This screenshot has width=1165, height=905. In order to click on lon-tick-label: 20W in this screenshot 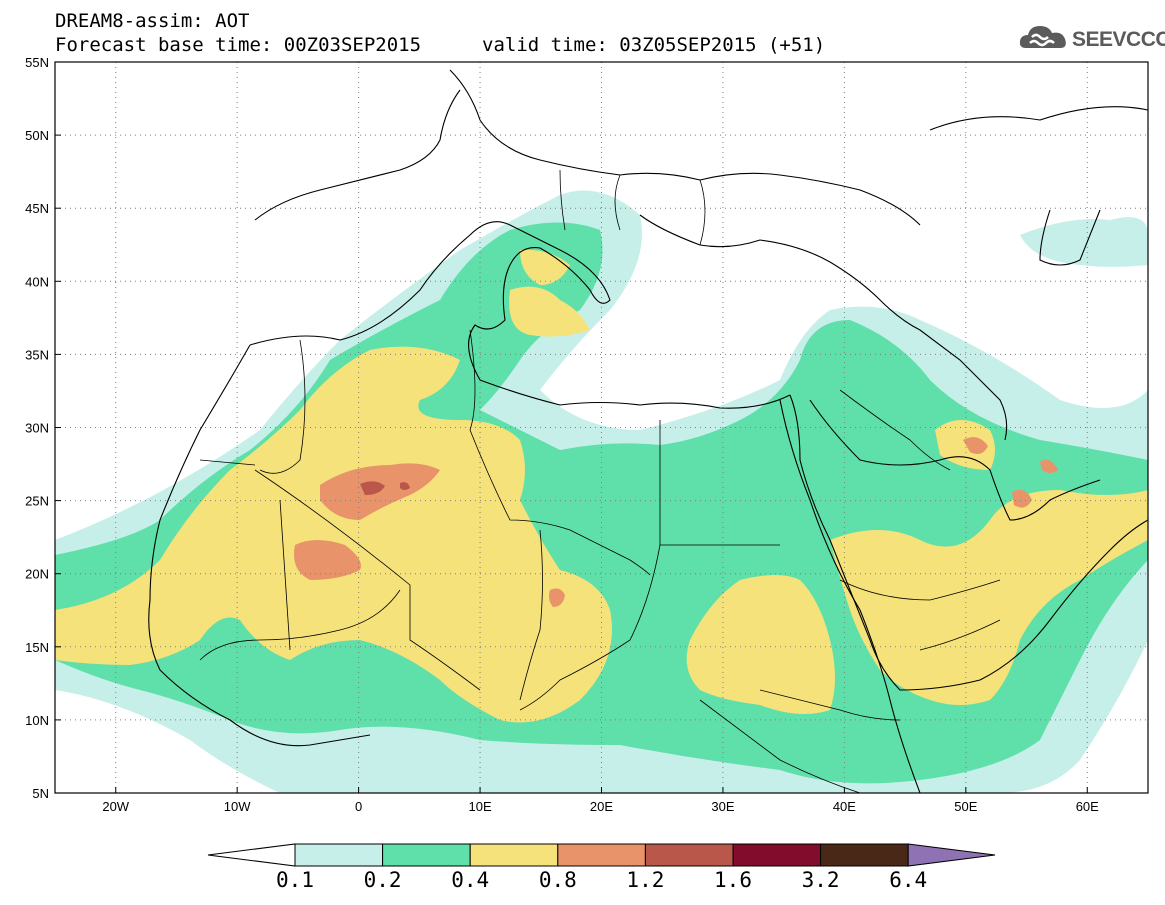, I will do `click(115, 806)`.